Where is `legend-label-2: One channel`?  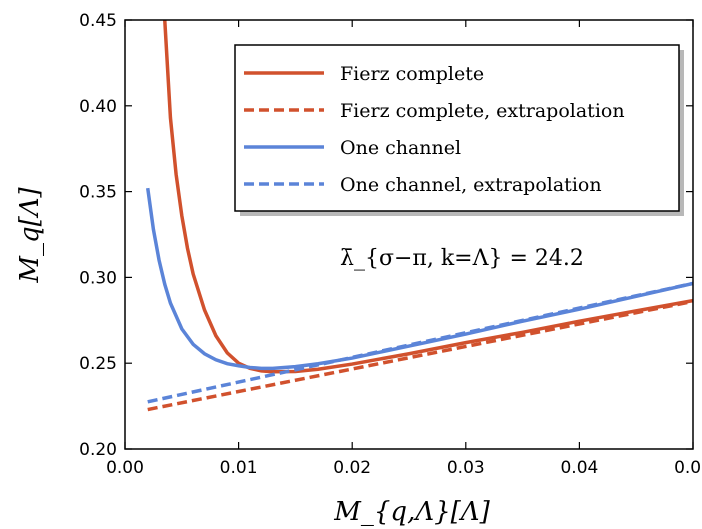
legend-label-2: One channel is located at coordinates (400, 148).